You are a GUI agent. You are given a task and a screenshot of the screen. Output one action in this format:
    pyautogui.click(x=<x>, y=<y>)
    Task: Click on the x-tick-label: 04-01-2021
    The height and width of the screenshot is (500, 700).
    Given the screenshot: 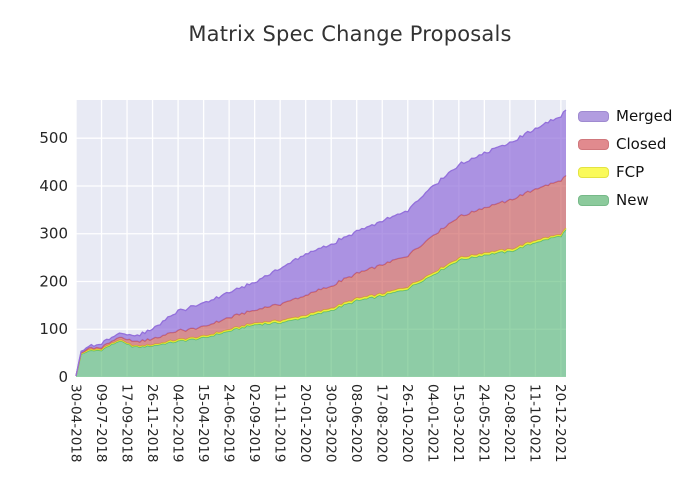 What is the action you would take?
    pyautogui.click(x=433, y=423)
    